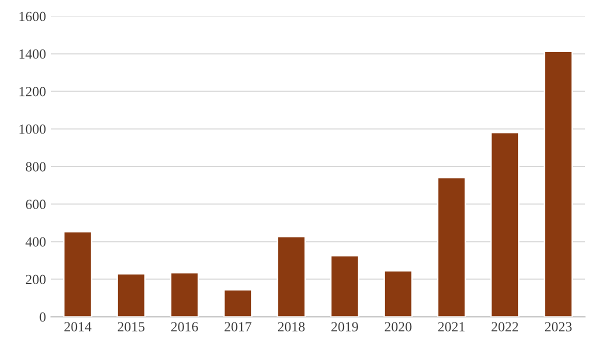 The width and height of the screenshot is (600, 360). I want to click on x-tick-label: 2018, so click(291, 327).